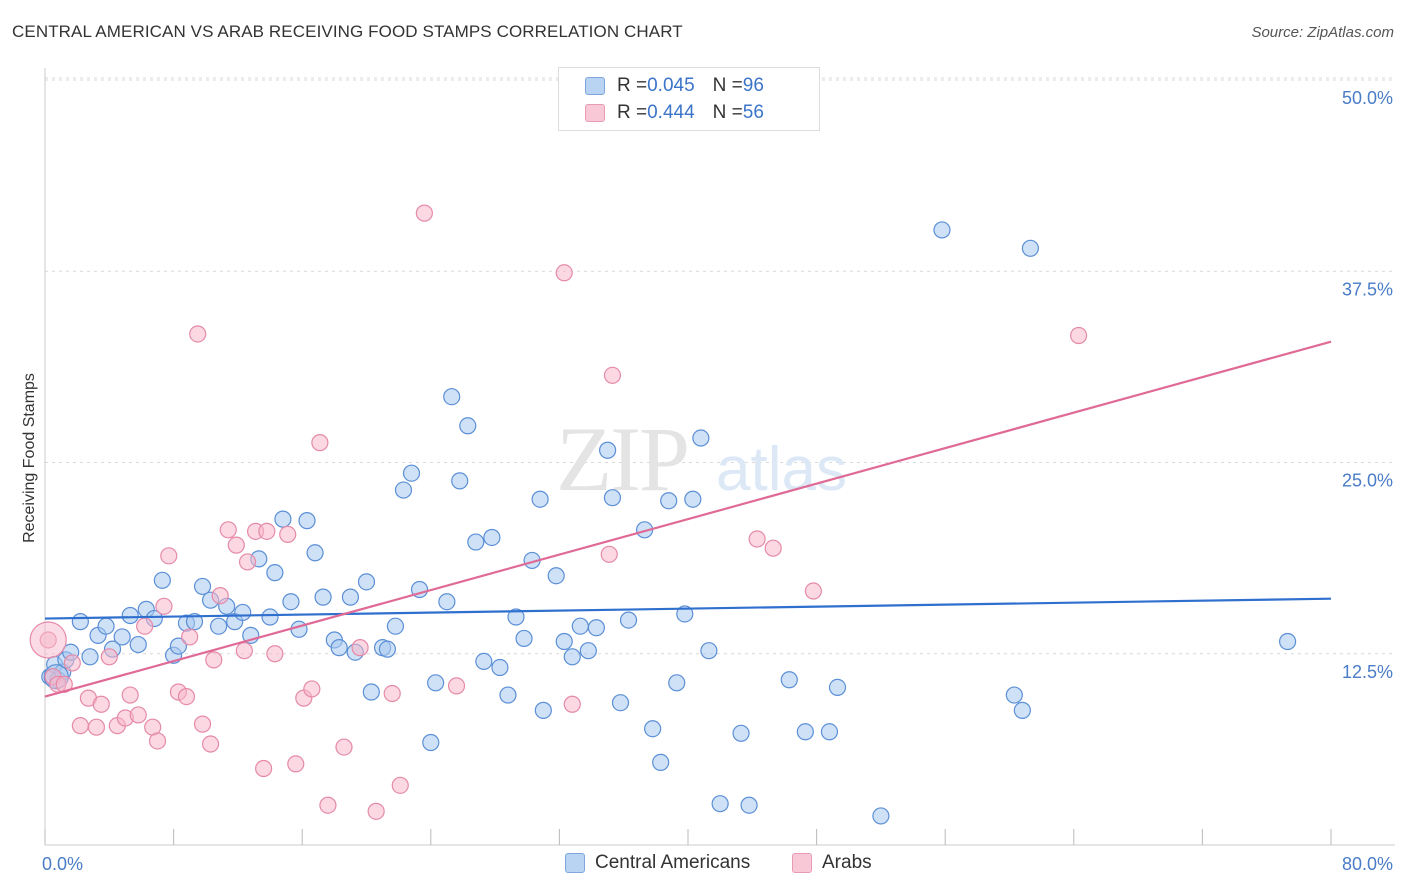  I want to click on bottom-legend: Central Americans Arabs, so click(703, 865).